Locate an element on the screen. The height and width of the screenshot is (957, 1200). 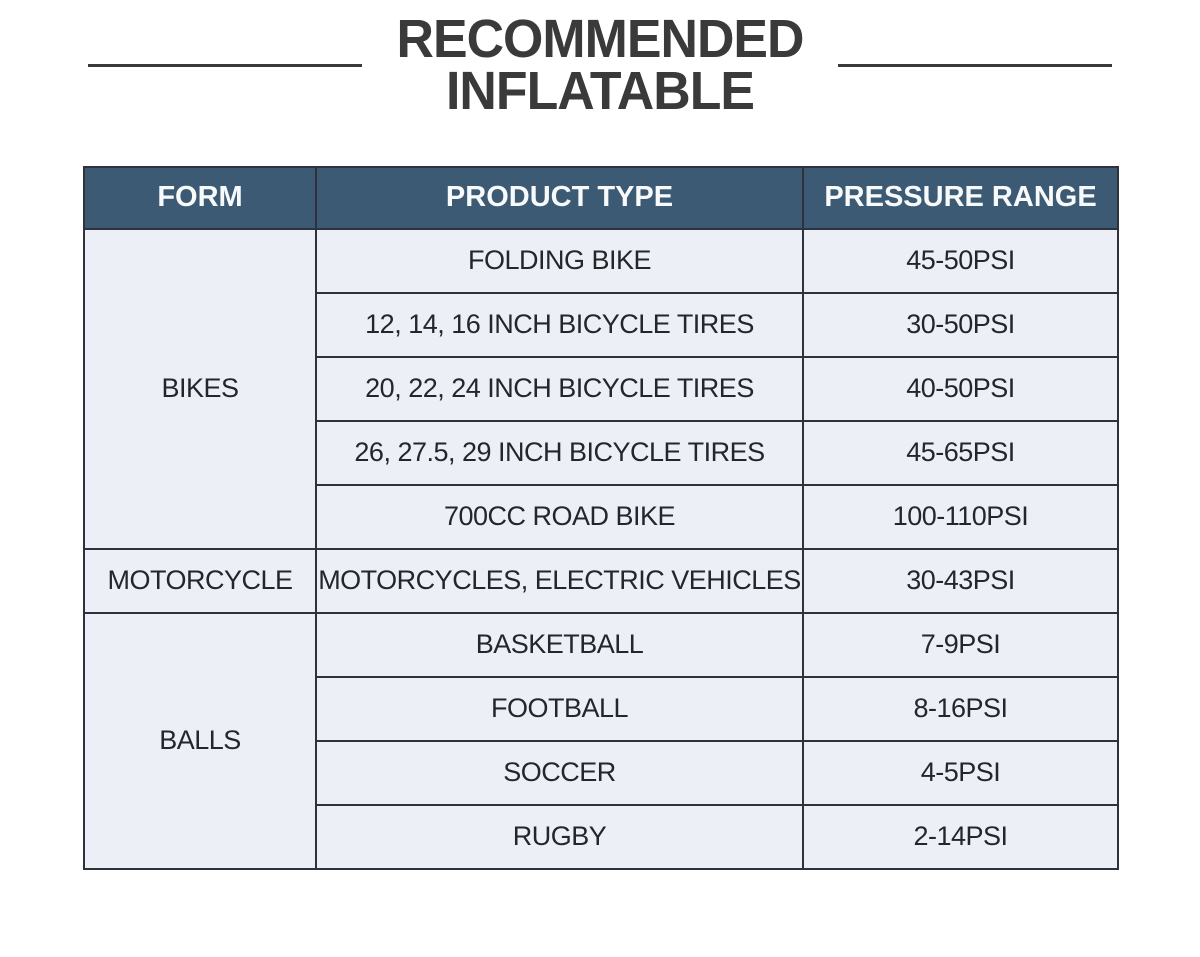
product-cell: BASKETBALL is located at coordinates (559, 644).